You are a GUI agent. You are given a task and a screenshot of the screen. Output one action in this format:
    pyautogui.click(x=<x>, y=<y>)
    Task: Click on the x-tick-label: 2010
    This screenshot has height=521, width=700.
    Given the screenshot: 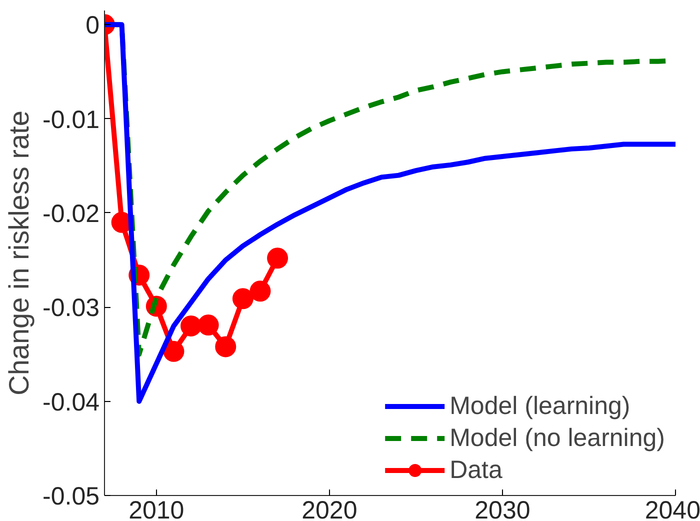 What is the action you would take?
    pyautogui.click(x=156, y=508)
    